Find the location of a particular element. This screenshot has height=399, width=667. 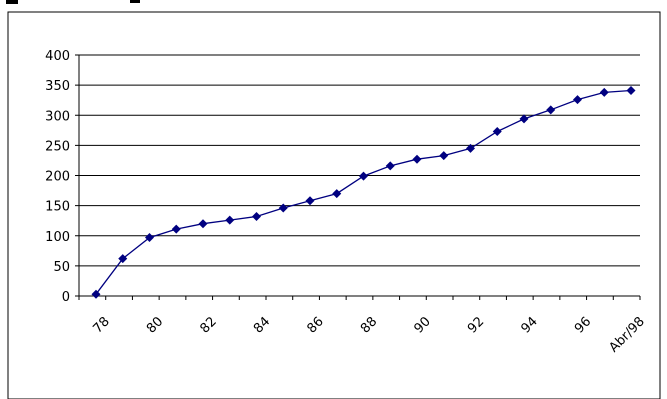

y-tick-label: 250 is located at coordinates (57, 146).